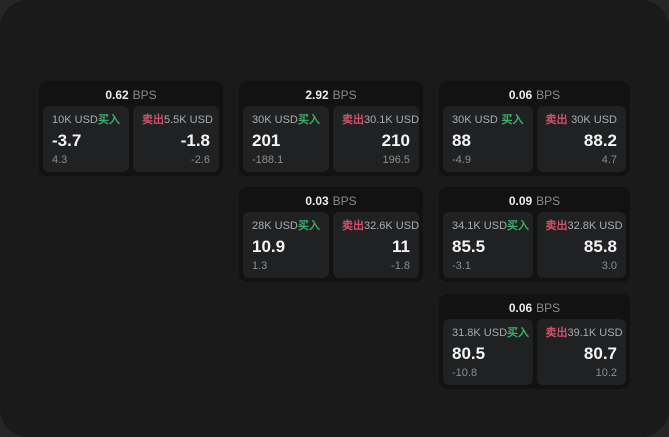  I want to click on sell-amount: 30K USD, so click(594, 120).